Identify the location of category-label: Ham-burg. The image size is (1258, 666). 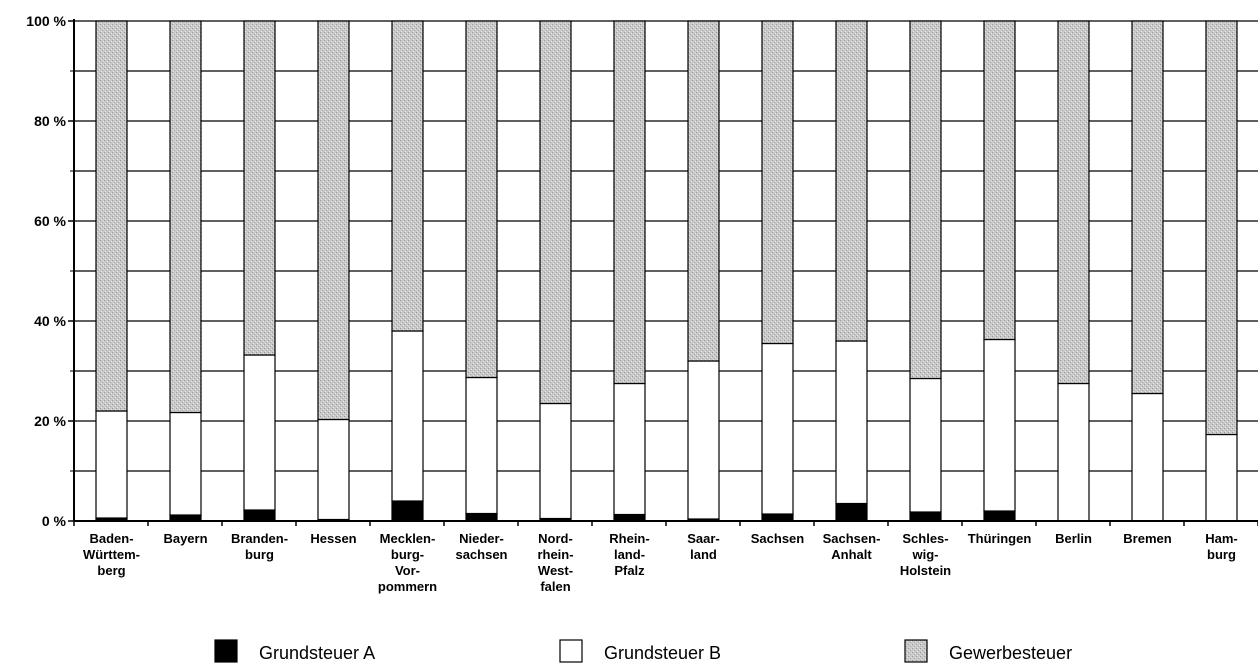
(1221, 546).